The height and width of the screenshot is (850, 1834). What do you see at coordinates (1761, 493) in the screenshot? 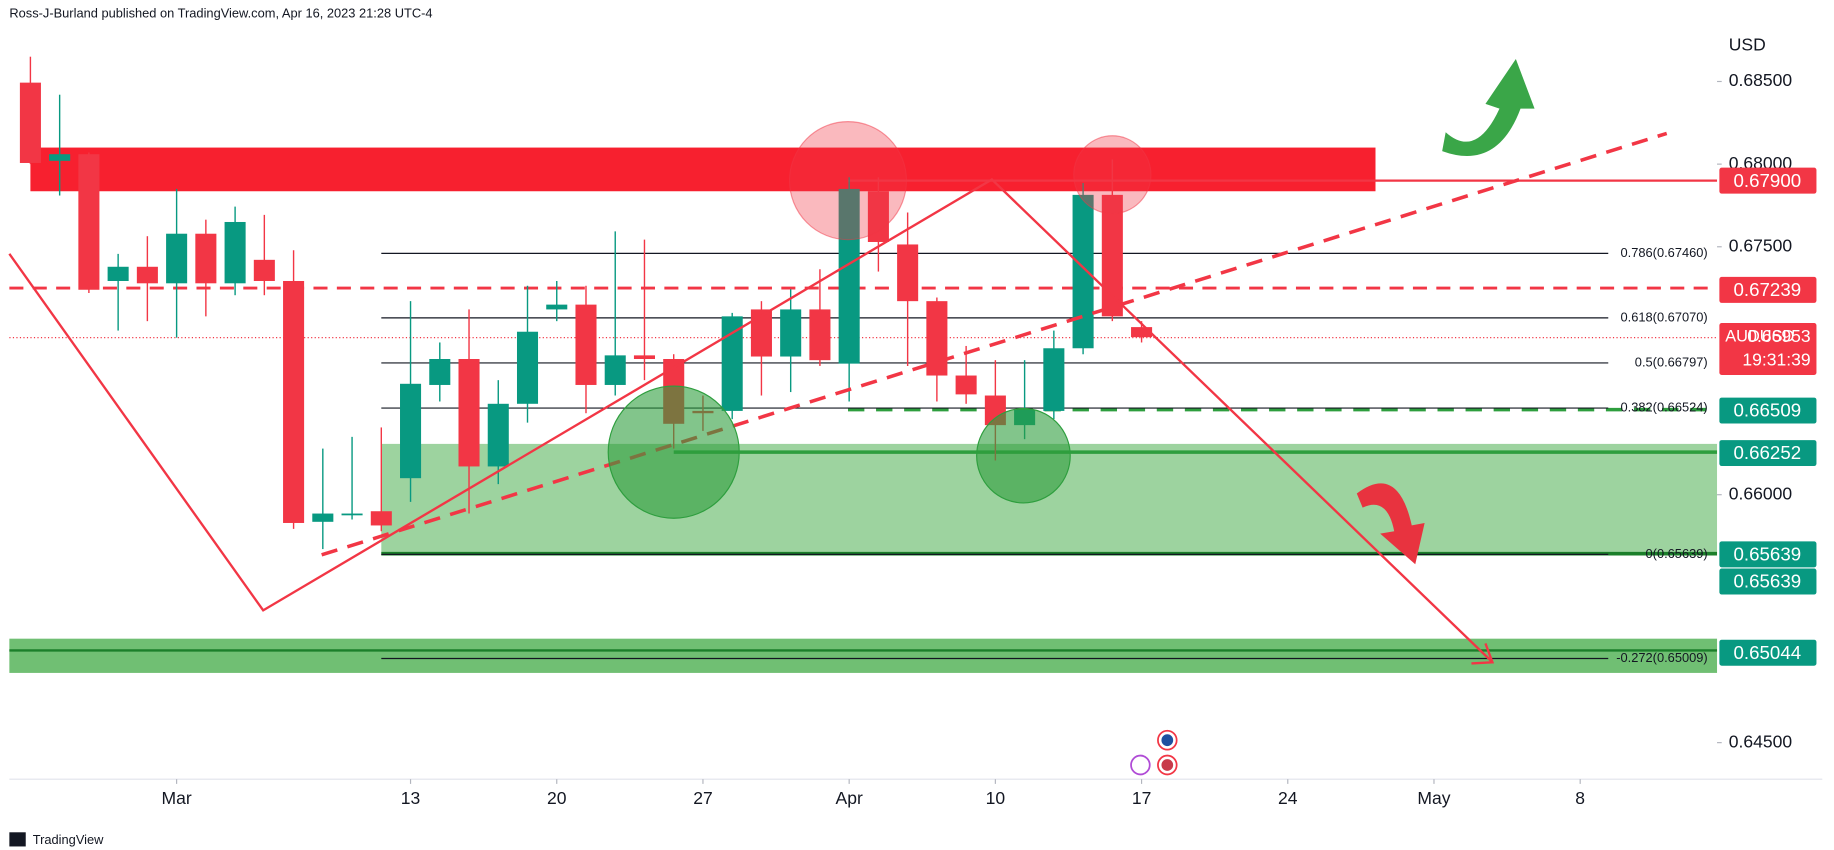
I see `y-tick-label: 0.66000` at bounding box center [1761, 493].